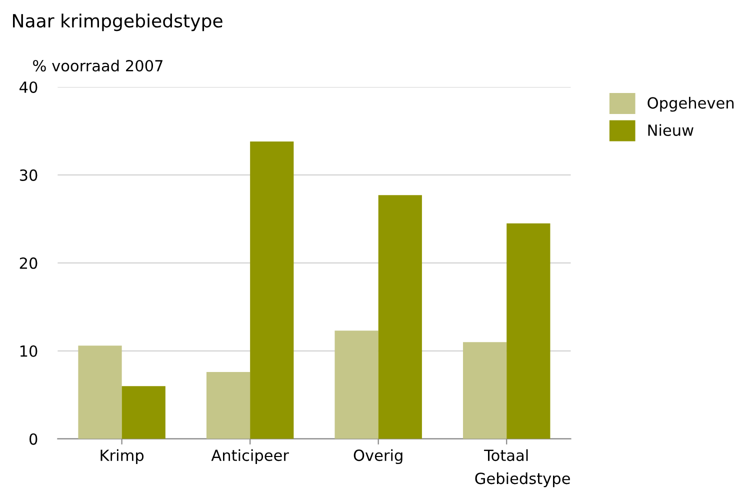 This screenshot has height=497, width=749. I want to click on x-tick-label: Totaal, so click(506, 455).